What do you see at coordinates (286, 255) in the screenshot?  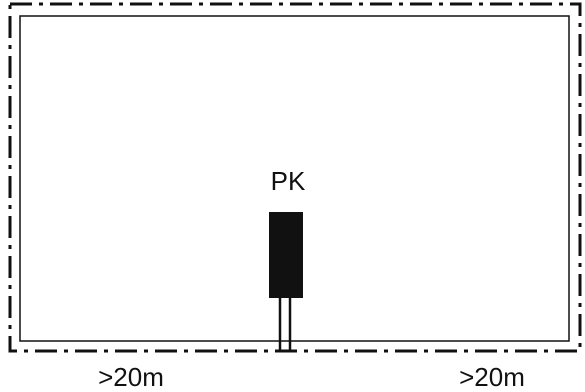 I see `pk-cabinet` at bounding box center [286, 255].